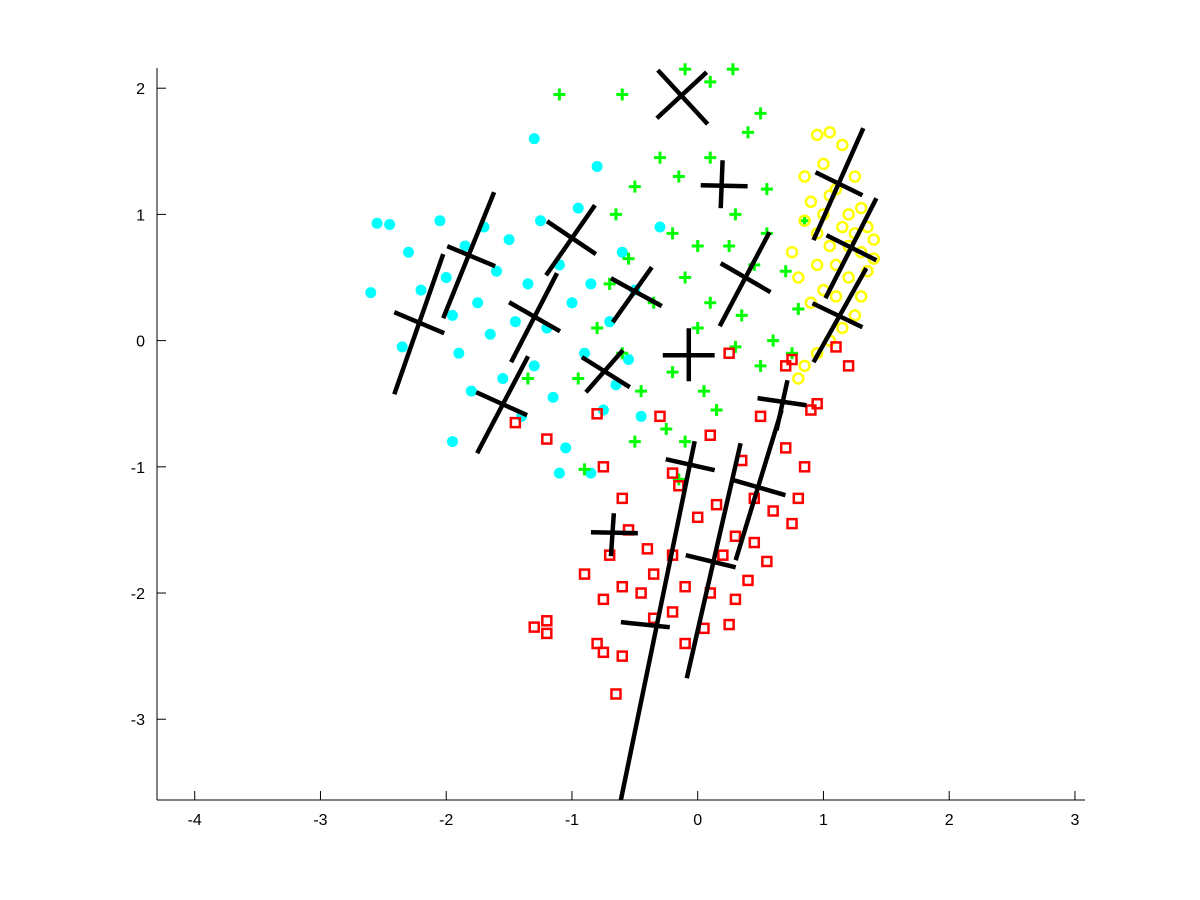 This screenshot has width=1200, height=900. Describe the element at coordinates (446, 820) in the screenshot. I see `x-tick-label: -2` at that location.